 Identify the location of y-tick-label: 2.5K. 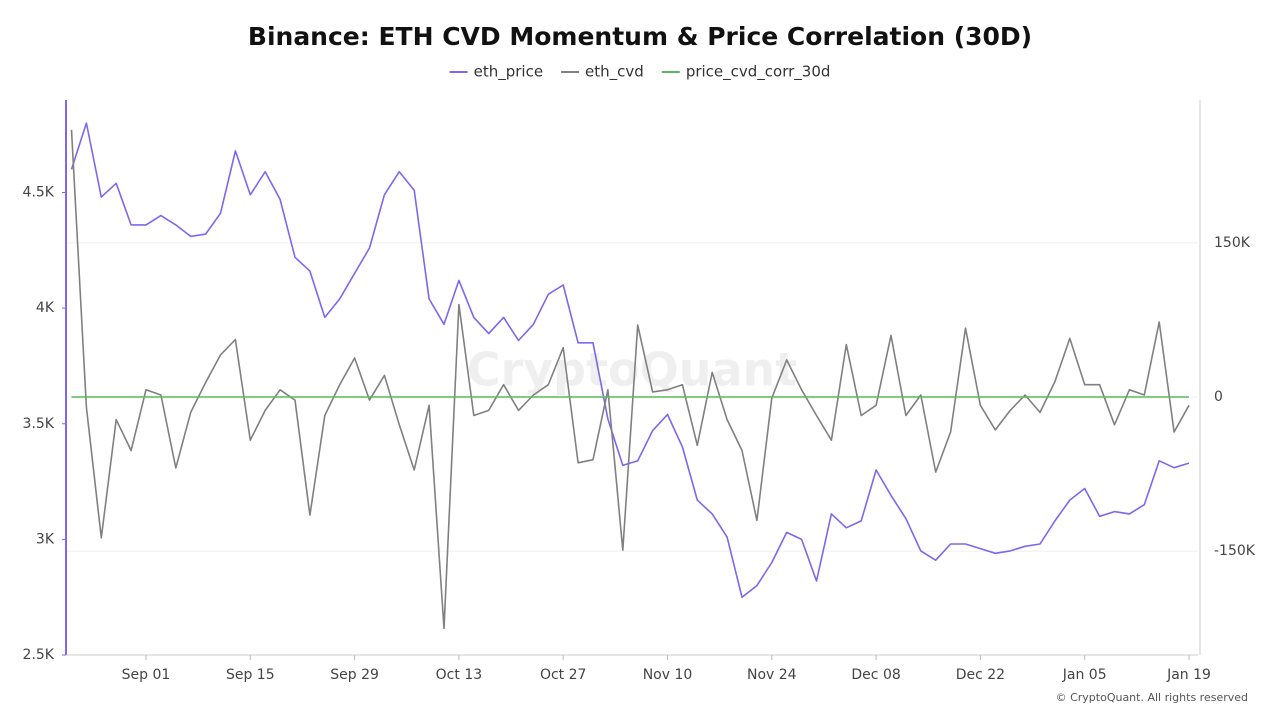
(39, 655).